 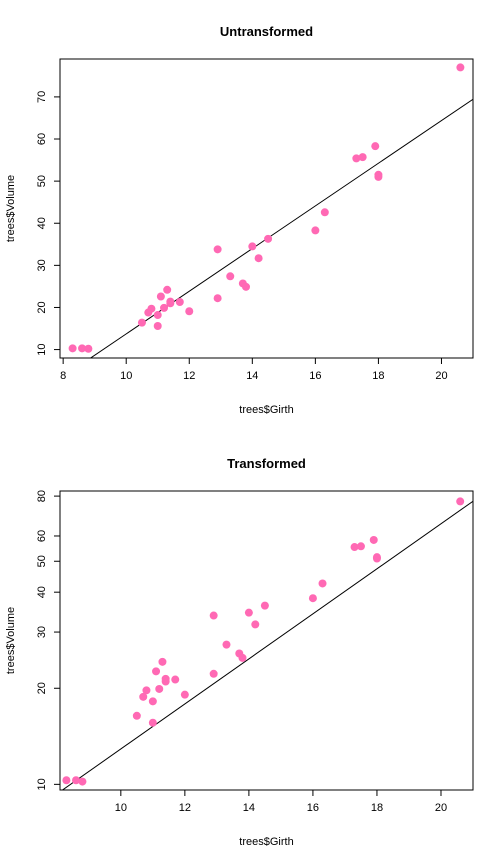 I want to click on x-tick-label: 8, so click(x=63, y=376).